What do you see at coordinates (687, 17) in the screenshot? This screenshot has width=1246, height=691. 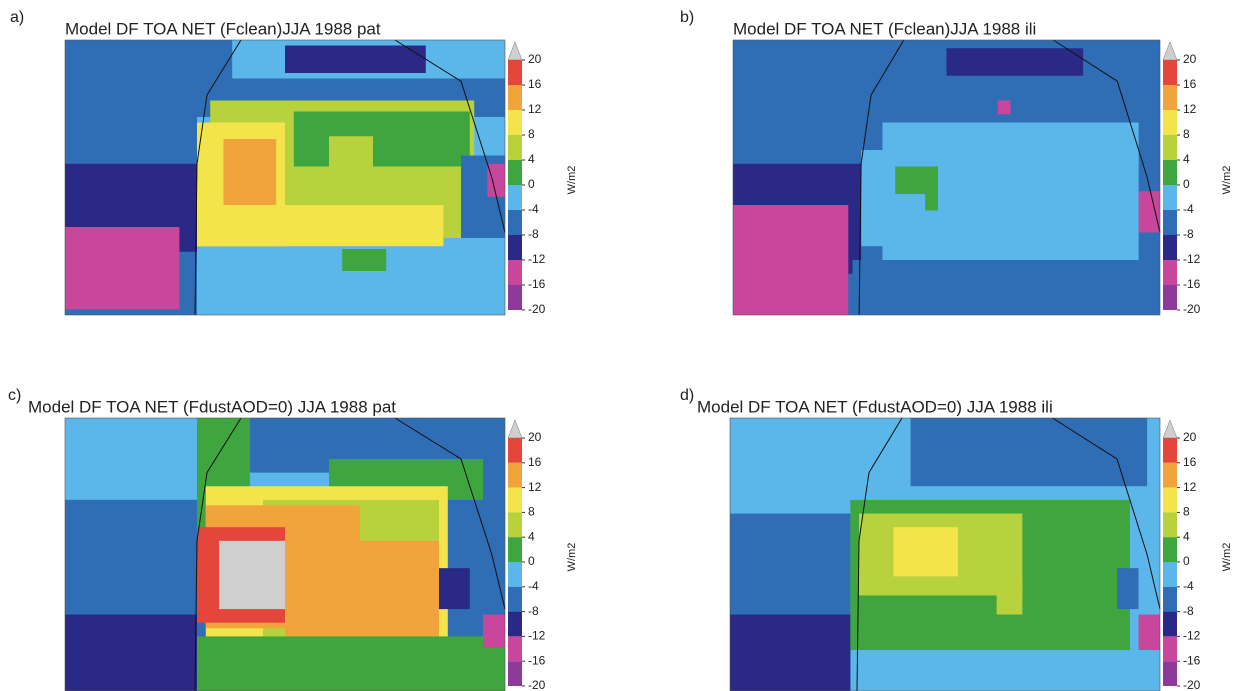 I see `panel-letter: b)` at bounding box center [687, 17].